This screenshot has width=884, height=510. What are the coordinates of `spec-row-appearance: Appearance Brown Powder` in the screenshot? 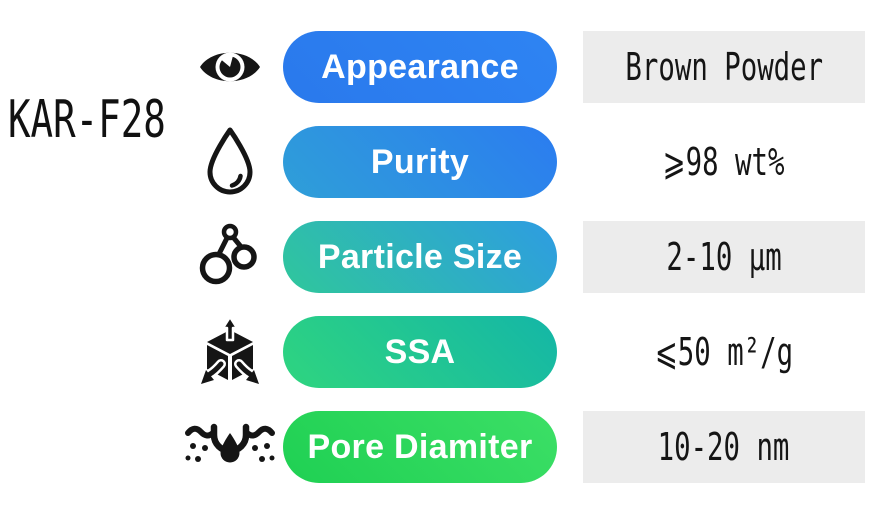 It's located at (432, 67).